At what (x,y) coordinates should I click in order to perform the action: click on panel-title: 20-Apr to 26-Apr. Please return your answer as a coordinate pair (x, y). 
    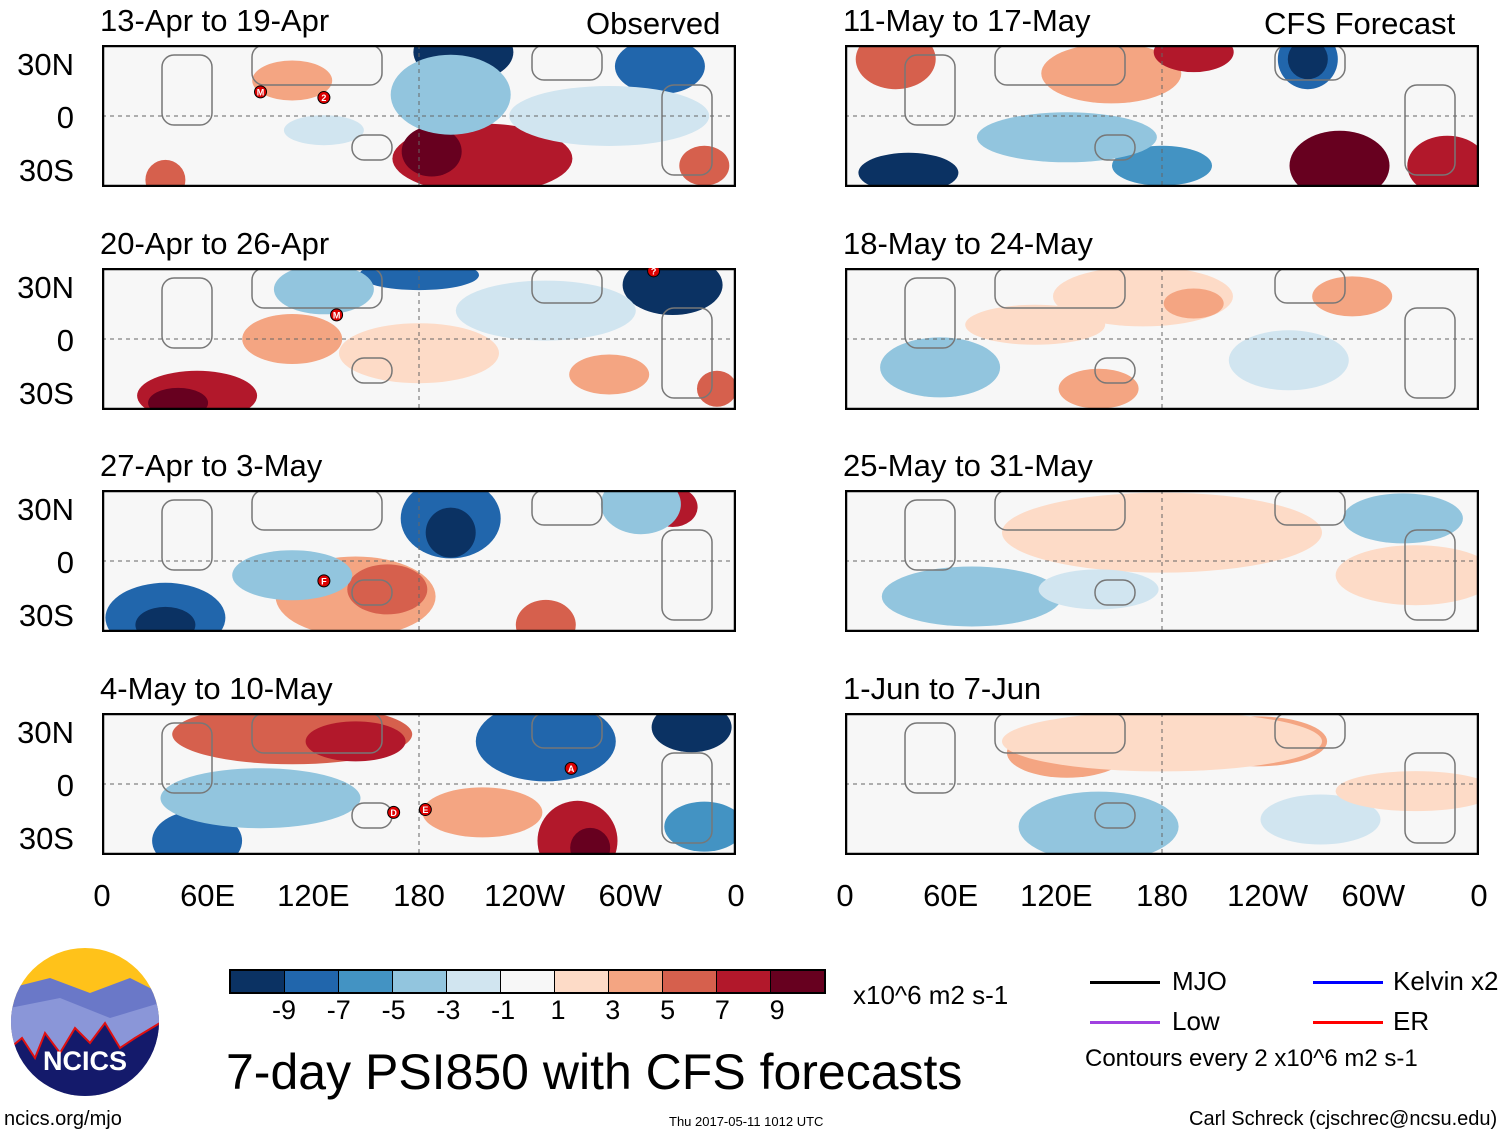
    Looking at the image, I should click on (215, 243).